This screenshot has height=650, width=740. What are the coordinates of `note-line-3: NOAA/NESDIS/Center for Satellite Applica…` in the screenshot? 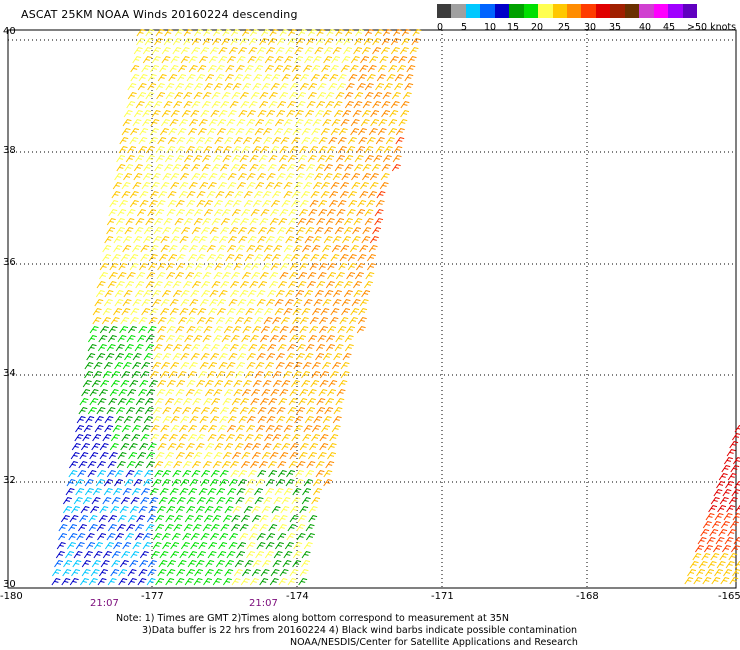 It's located at (434, 642).